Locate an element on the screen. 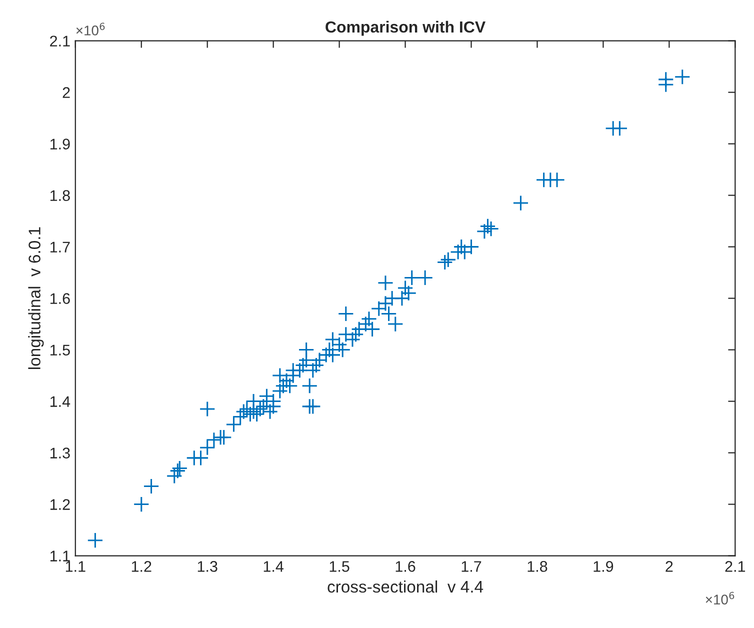  x-tick-label: 1.3 is located at coordinates (208, 566).